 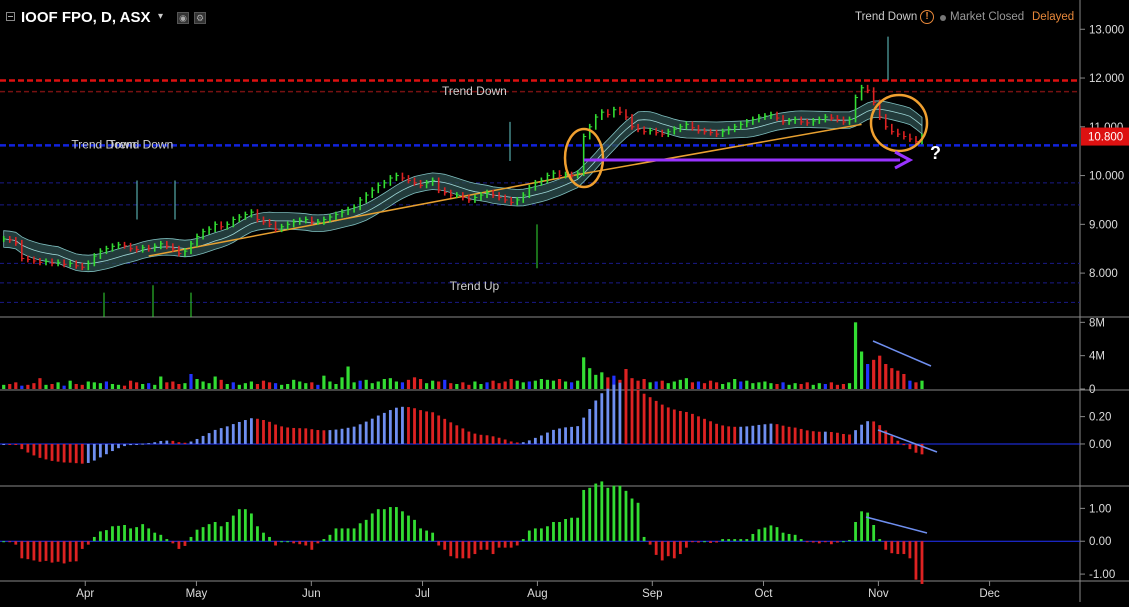 What do you see at coordinates (1053, 17) in the screenshot?
I see `delayed-label: Delayed` at bounding box center [1053, 17].